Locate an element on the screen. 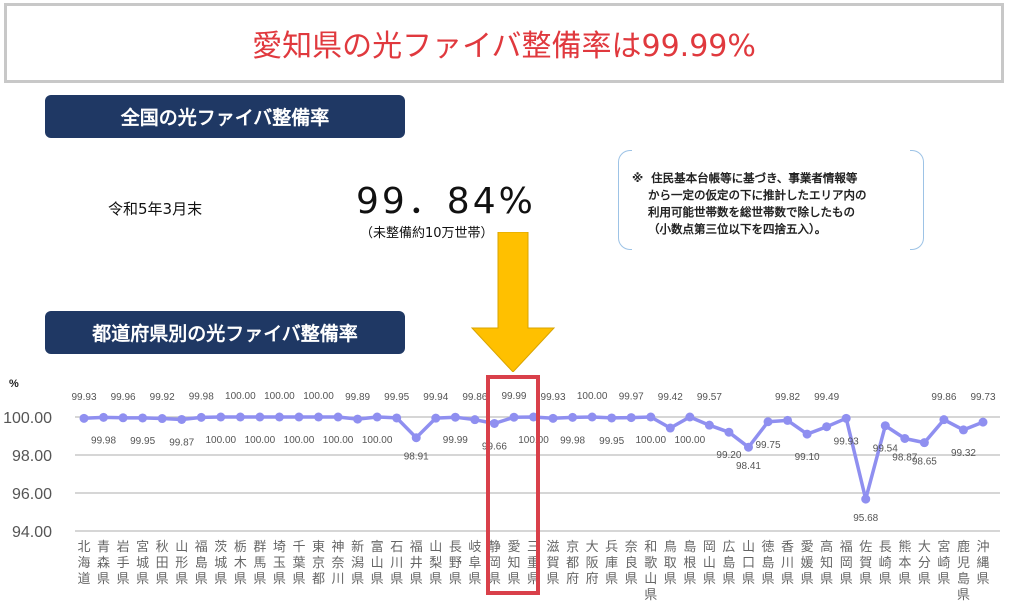 The image size is (1024, 609). data-label: 95.68 is located at coordinates (865, 518).